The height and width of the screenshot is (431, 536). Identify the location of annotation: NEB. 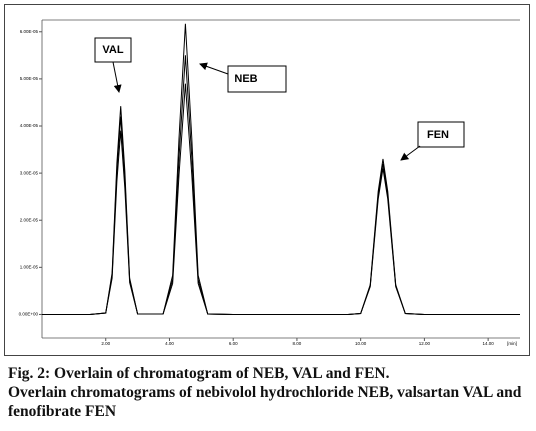
(245, 79).